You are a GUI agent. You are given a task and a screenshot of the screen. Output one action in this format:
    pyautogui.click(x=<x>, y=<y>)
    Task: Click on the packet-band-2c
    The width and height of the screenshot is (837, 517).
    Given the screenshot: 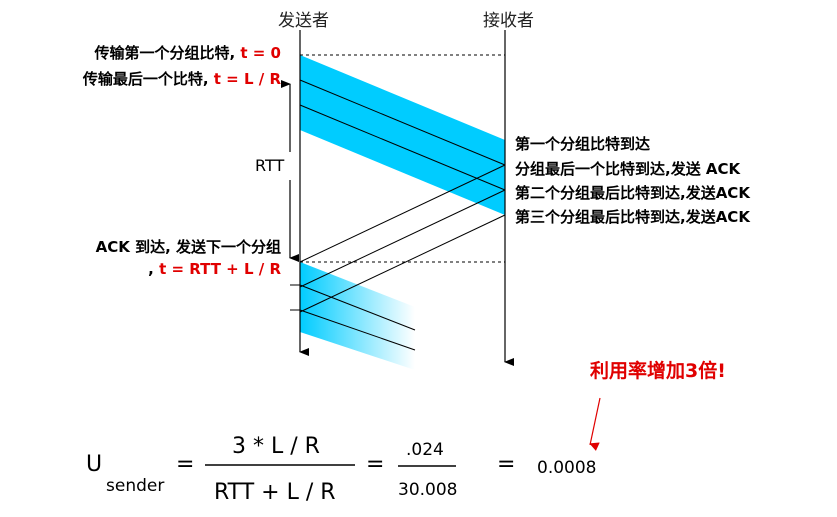 What is the action you would take?
    pyautogui.click(x=357, y=340)
    